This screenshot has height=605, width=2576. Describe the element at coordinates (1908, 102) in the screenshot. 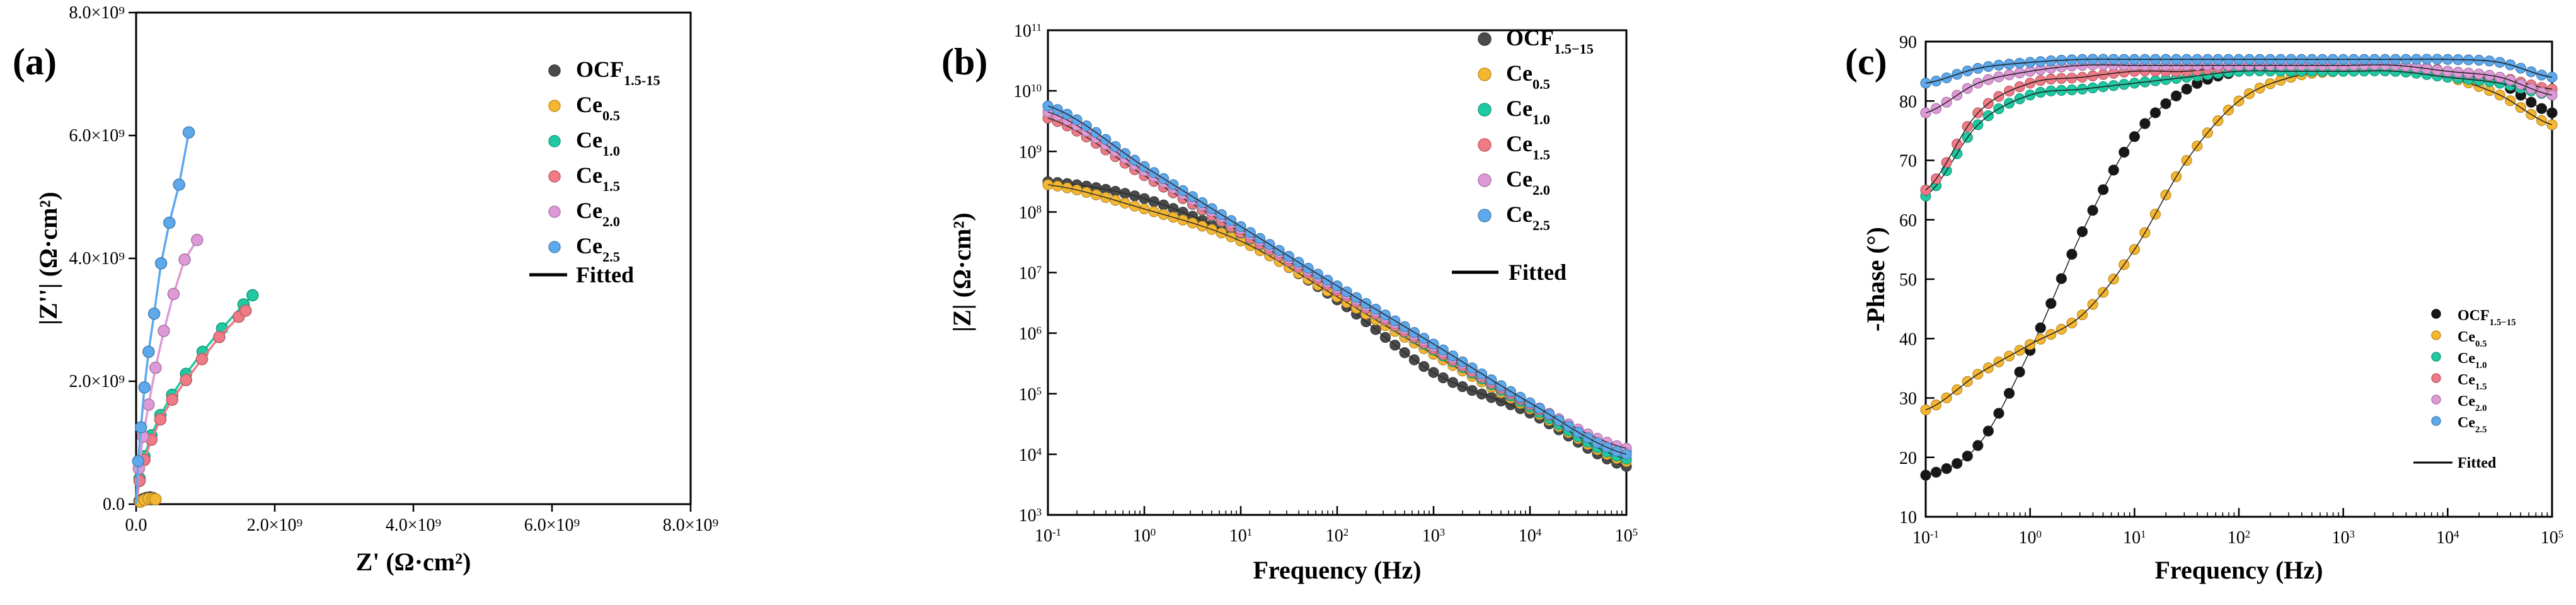

I see `y-tick-label-7: 80` at that location.